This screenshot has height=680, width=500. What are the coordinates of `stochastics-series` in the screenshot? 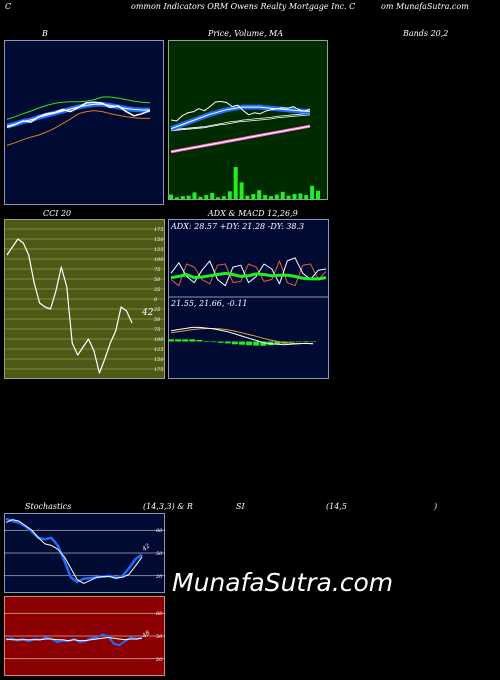 It's located at (74, 550).